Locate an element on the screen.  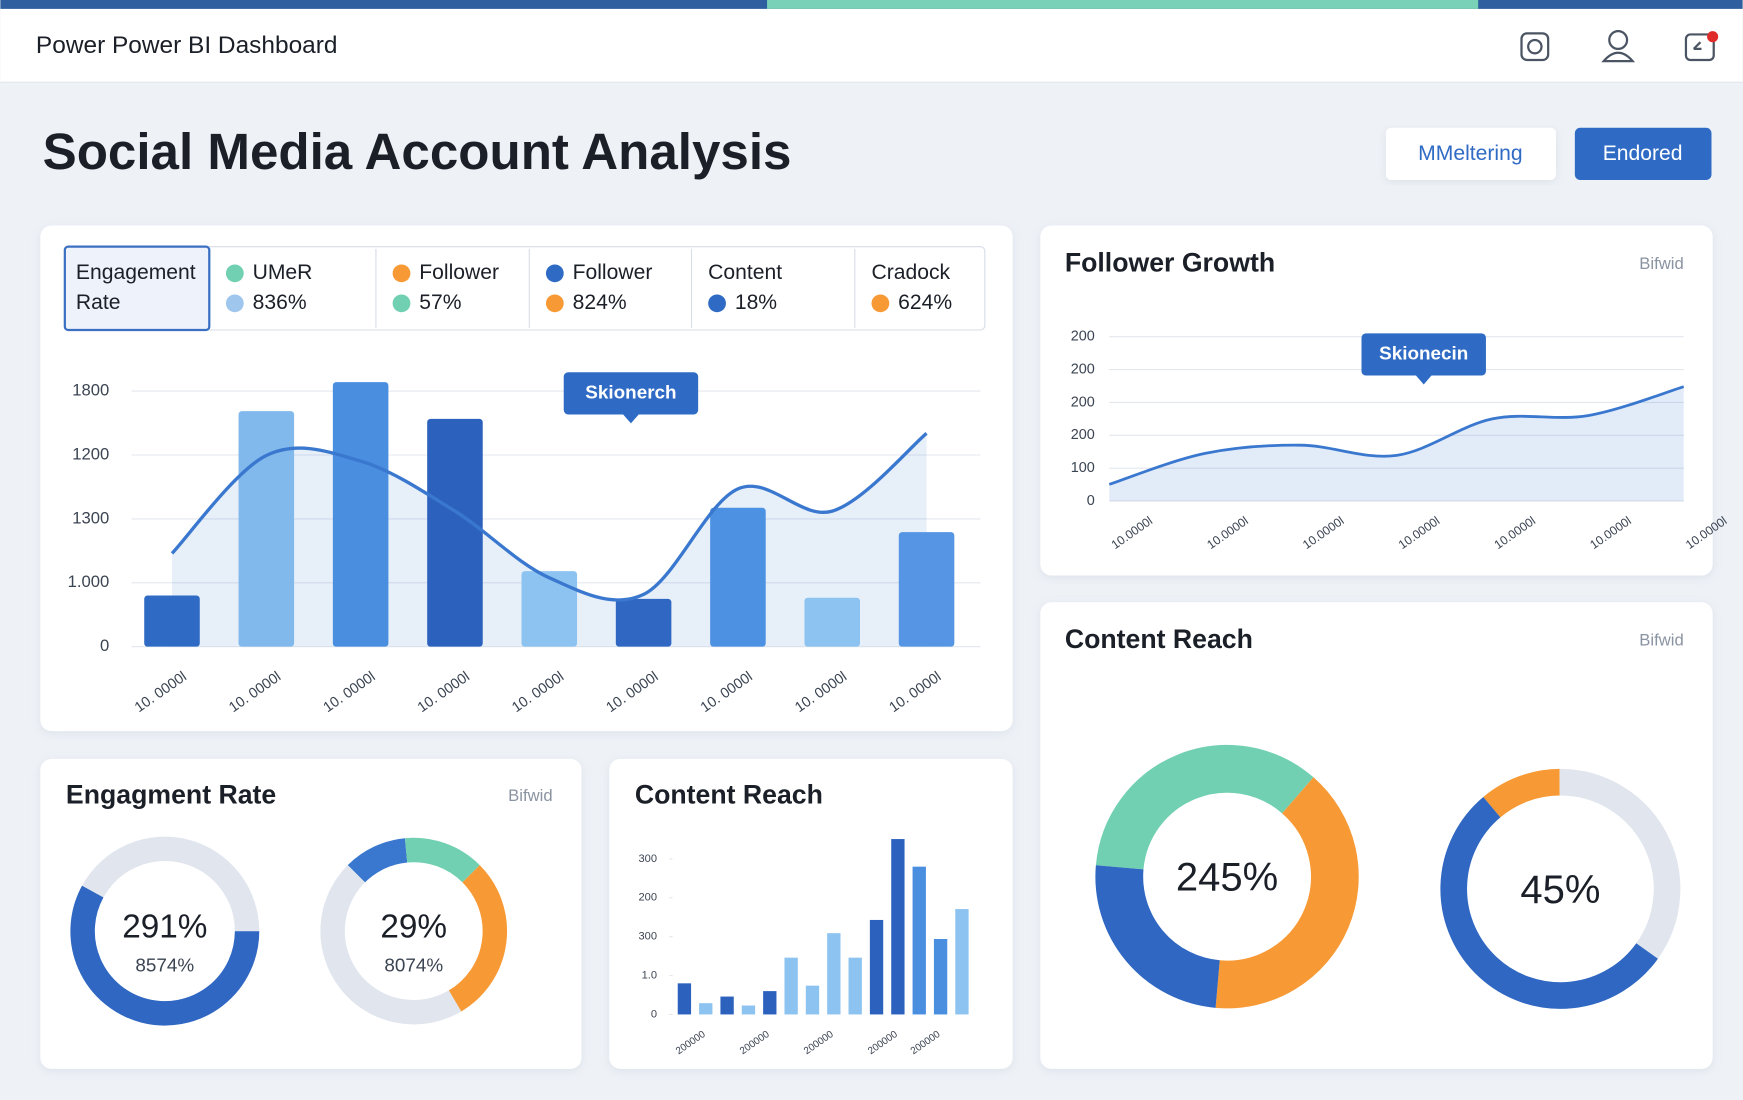
button-label: MMeltering is located at coordinates (1470, 153).